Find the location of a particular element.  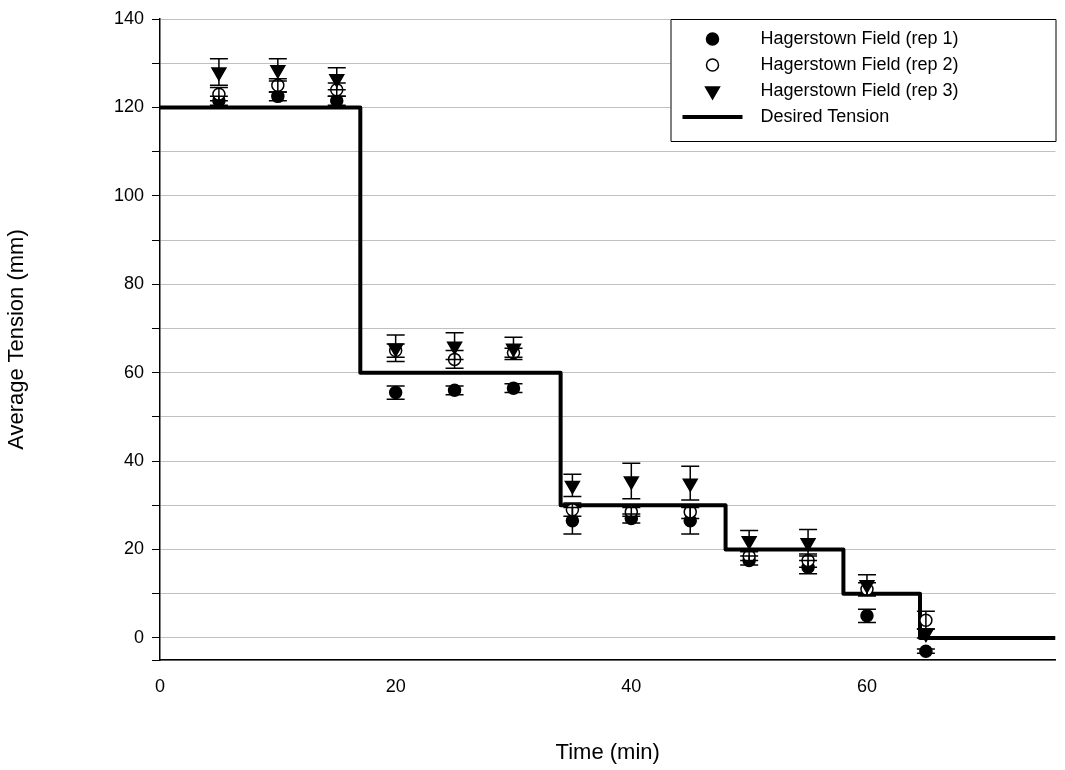

x-axis-title: Time (min) is located at coordinates (607, 751).